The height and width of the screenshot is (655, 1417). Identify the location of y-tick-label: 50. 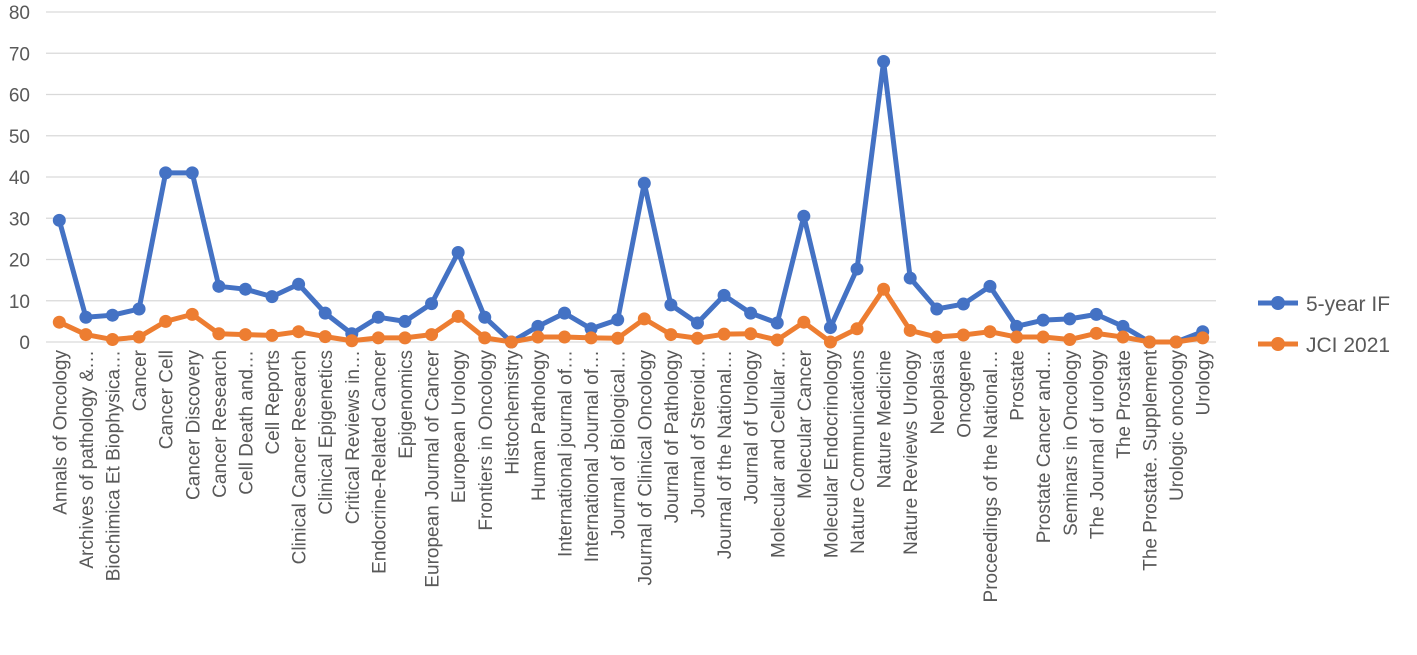
(19, 137).